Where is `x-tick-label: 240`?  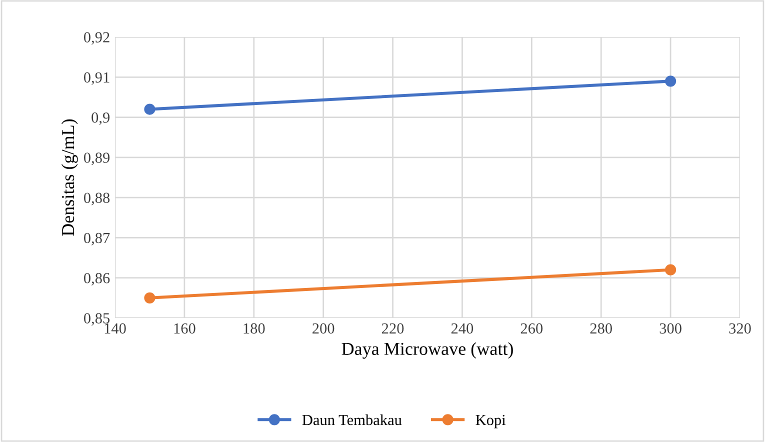 x-tick-label: 240 is located at coordinates (462, 328).